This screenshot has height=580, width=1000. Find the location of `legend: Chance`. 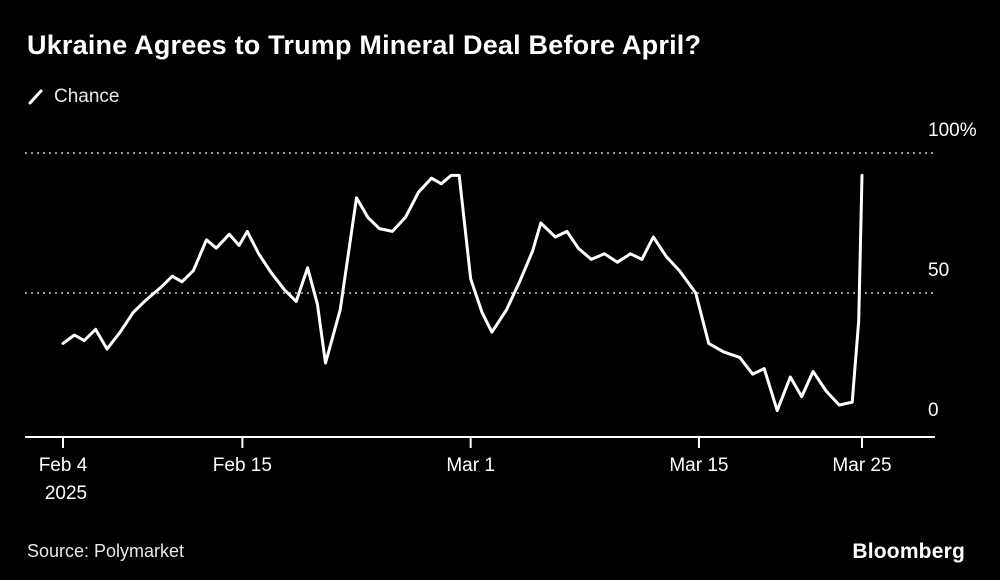

legend: Chance is located at coordinates (73, 97).